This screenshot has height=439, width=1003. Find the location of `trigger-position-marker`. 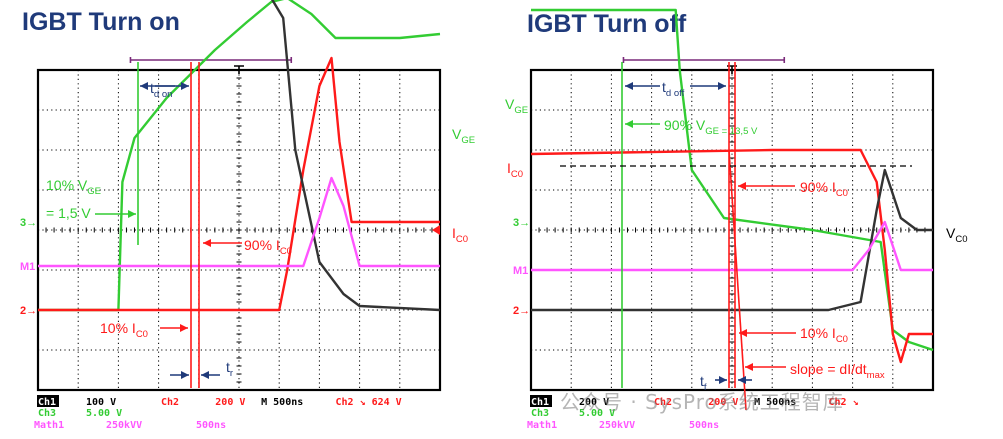

trigger-position-marker is located at coordinates (239, 69).